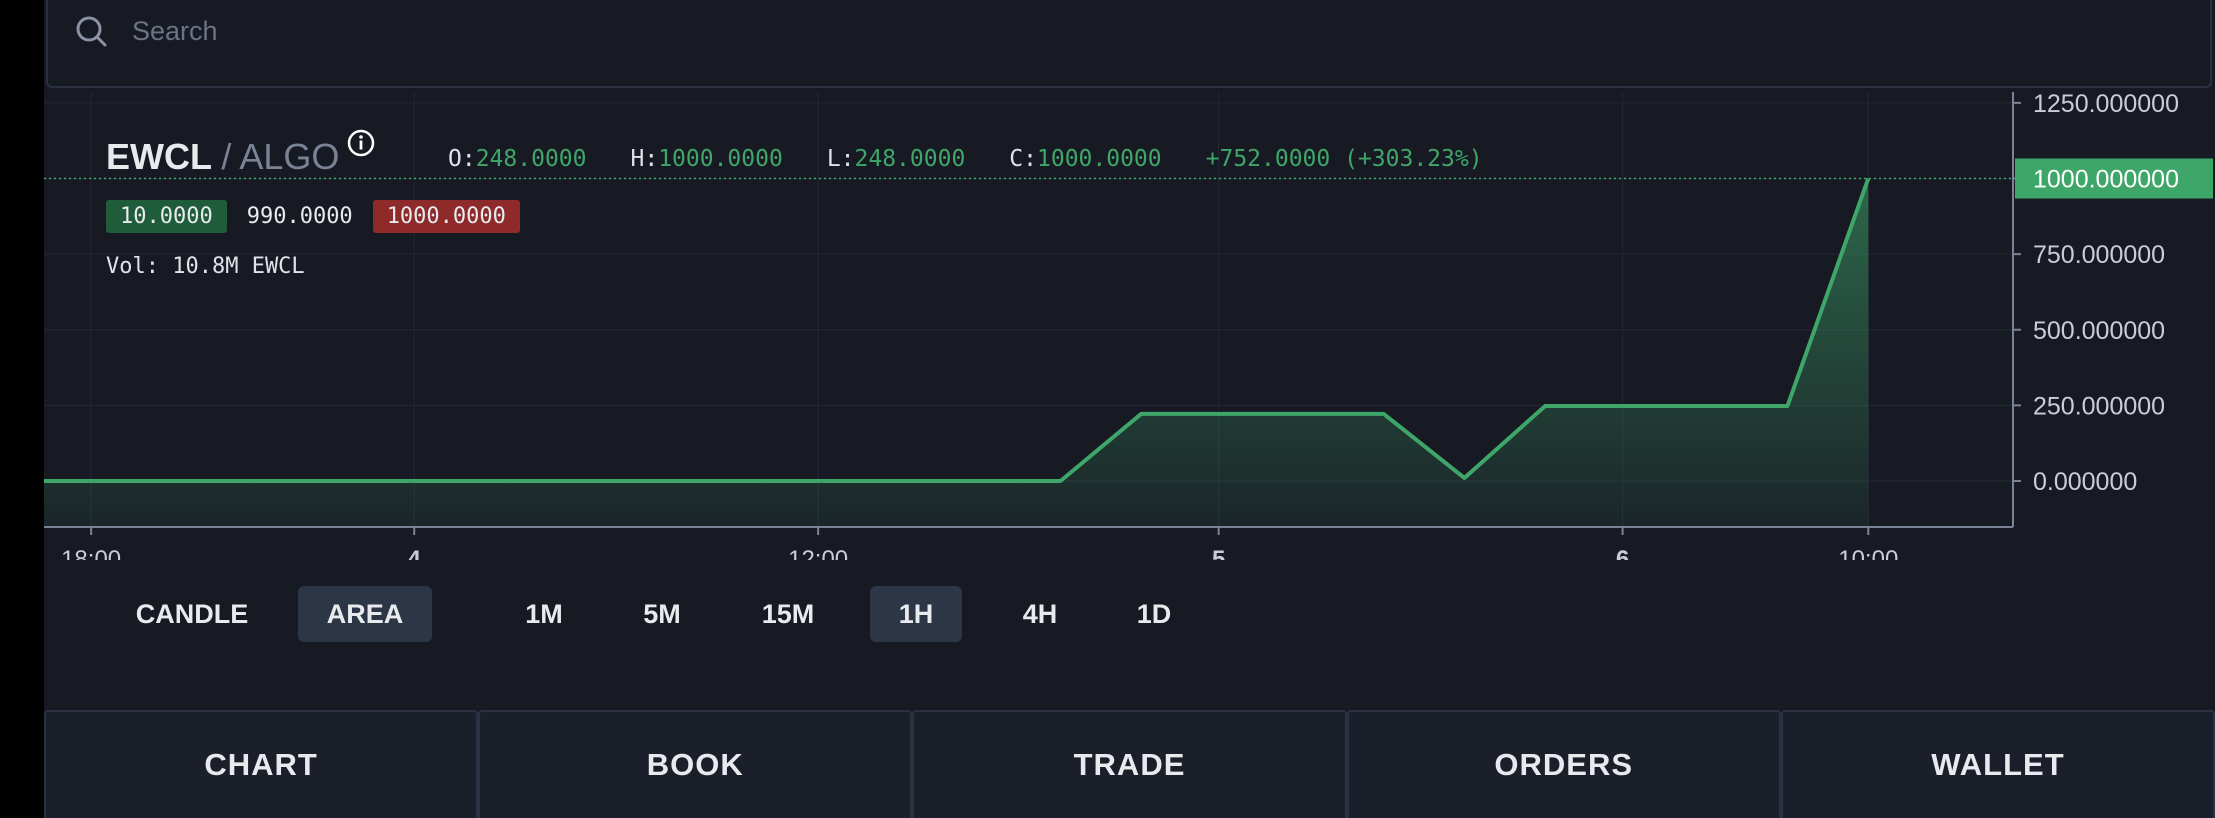 The height and width of the screenshot is (818, 2215). What do you see at coordinates (2106, 180) in the screenshot?
I see `last-price-label: 1000.000000` at bounding box center [2106, 180].